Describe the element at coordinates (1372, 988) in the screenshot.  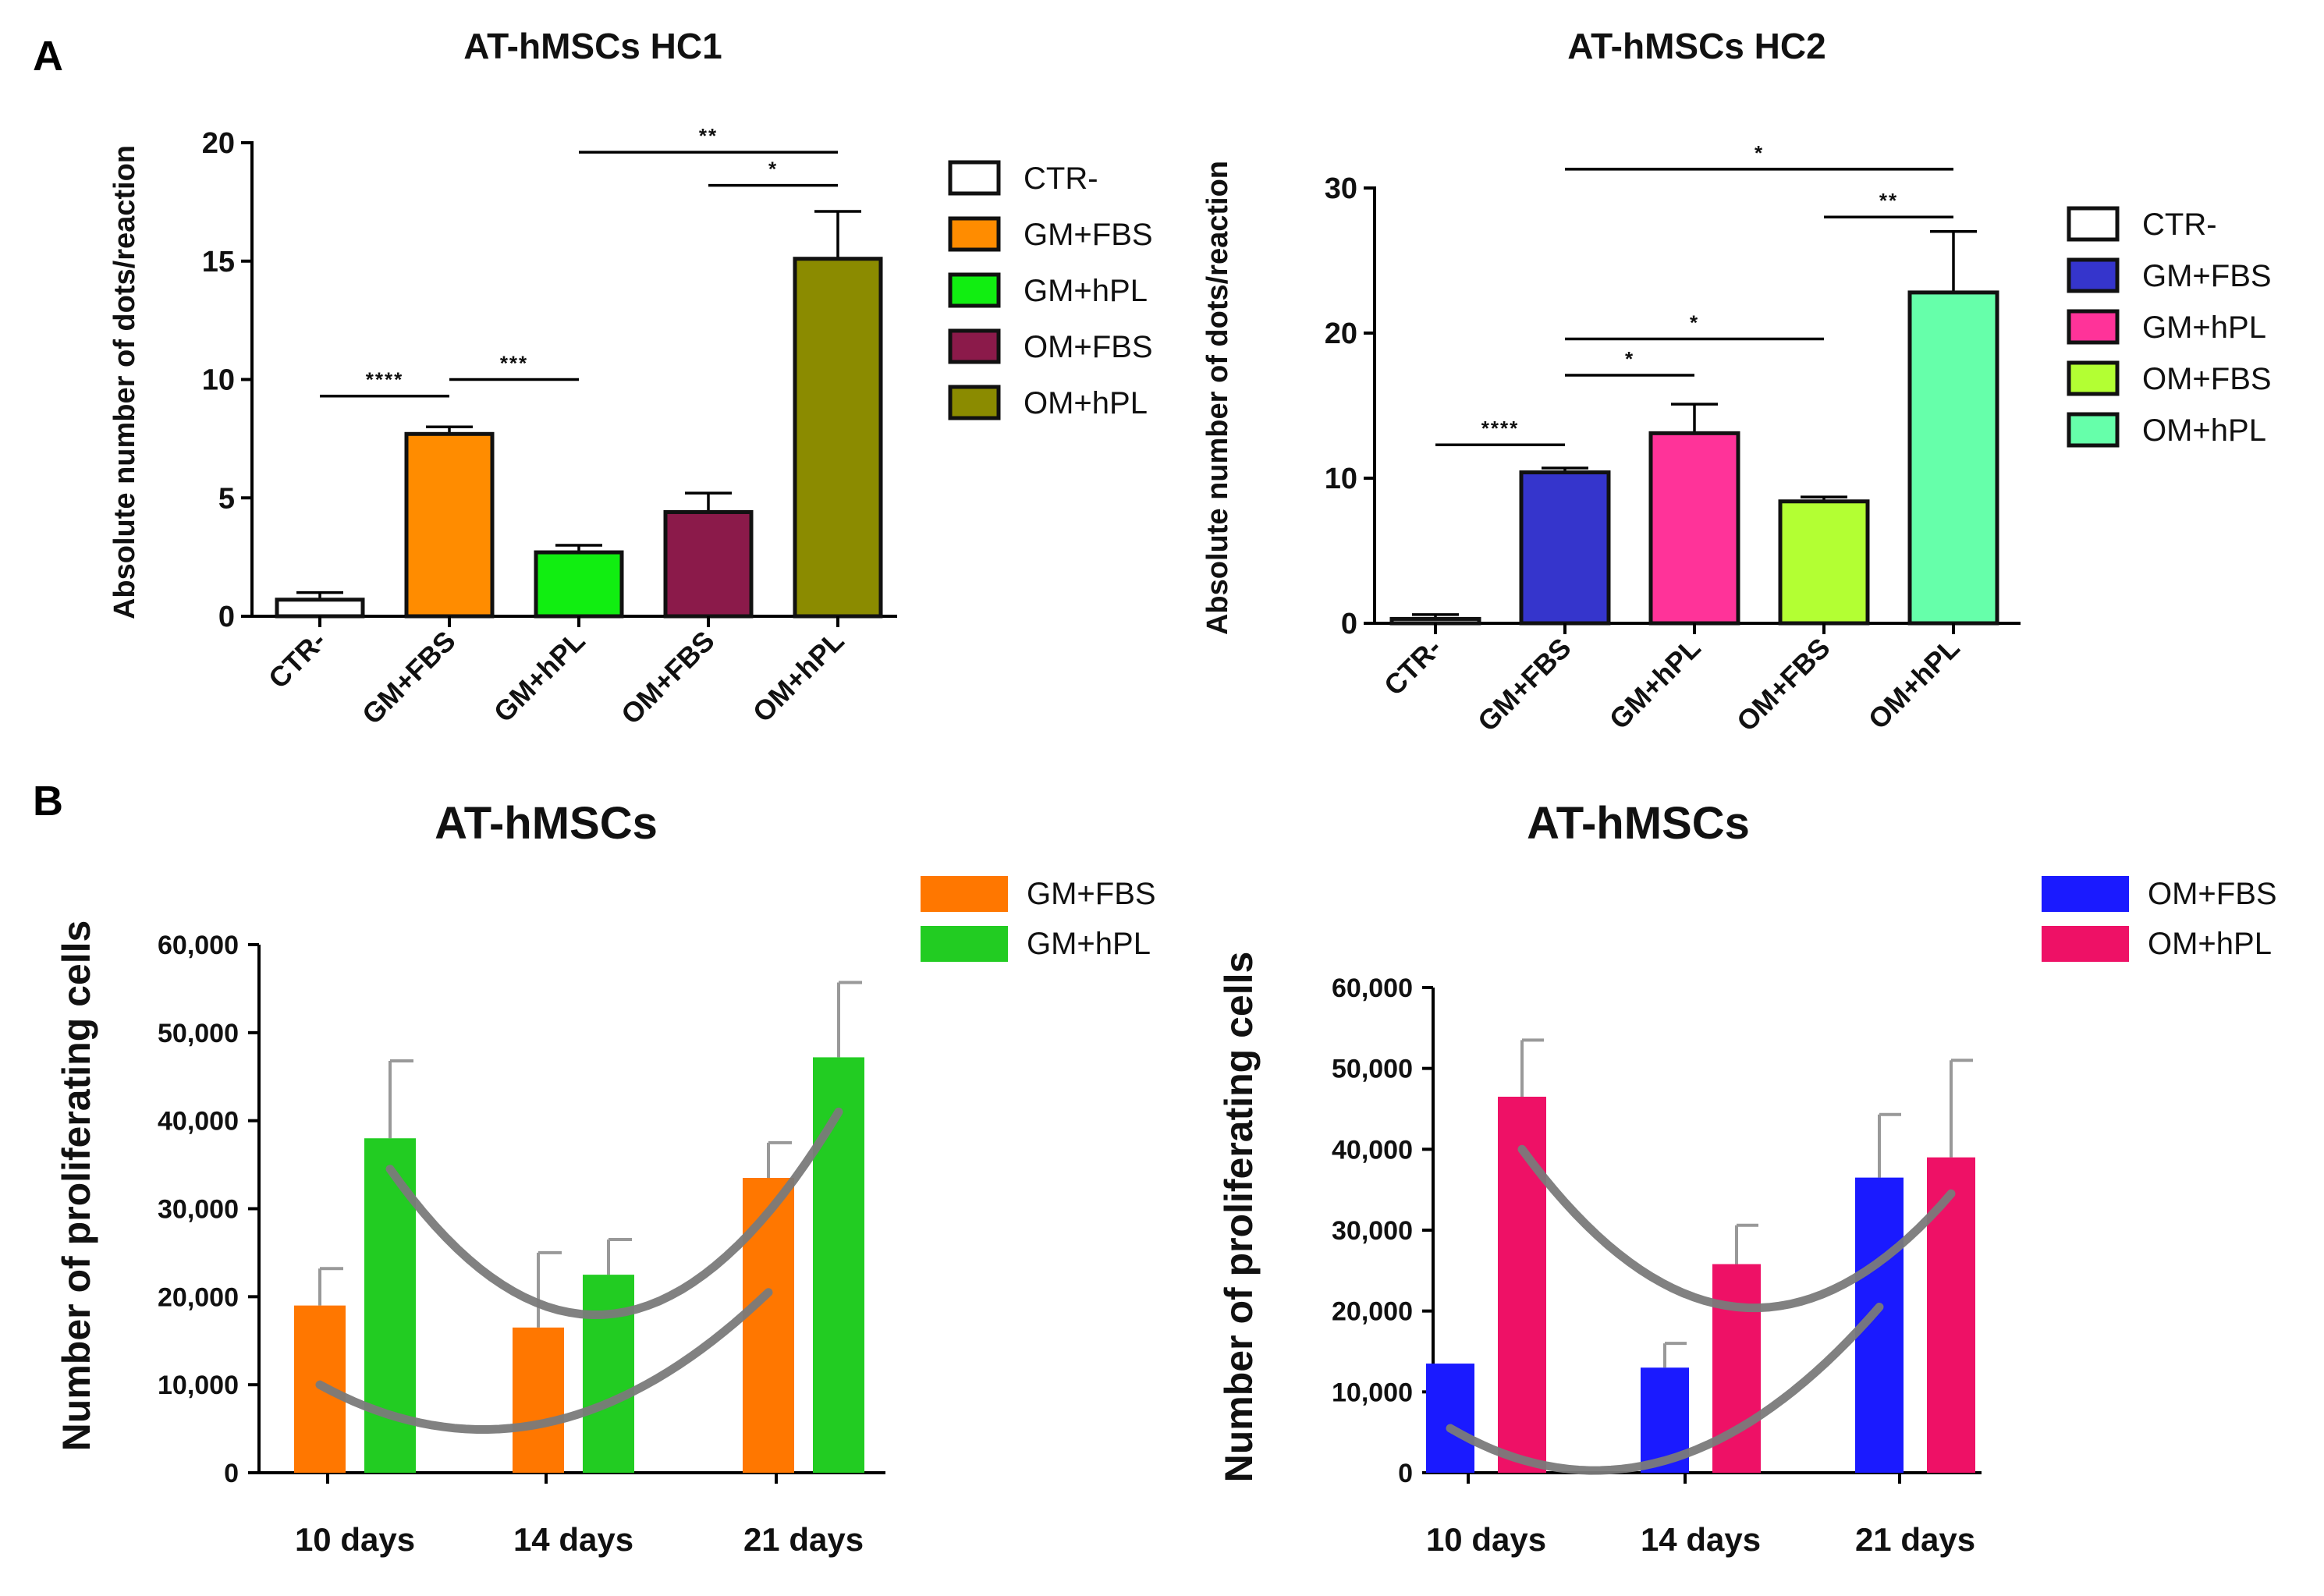
I see `y-tick-label: 60,000` at that location.